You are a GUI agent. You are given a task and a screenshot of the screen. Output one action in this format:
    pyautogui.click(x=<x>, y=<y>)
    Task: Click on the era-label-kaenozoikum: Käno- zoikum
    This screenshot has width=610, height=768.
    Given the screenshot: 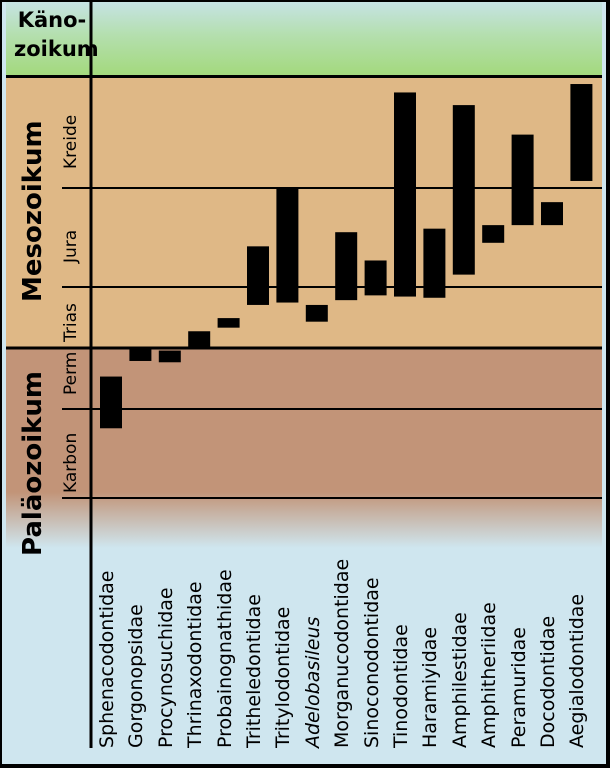 What is the action you would take?
    pyautogui.click(x=56, y=35)
    